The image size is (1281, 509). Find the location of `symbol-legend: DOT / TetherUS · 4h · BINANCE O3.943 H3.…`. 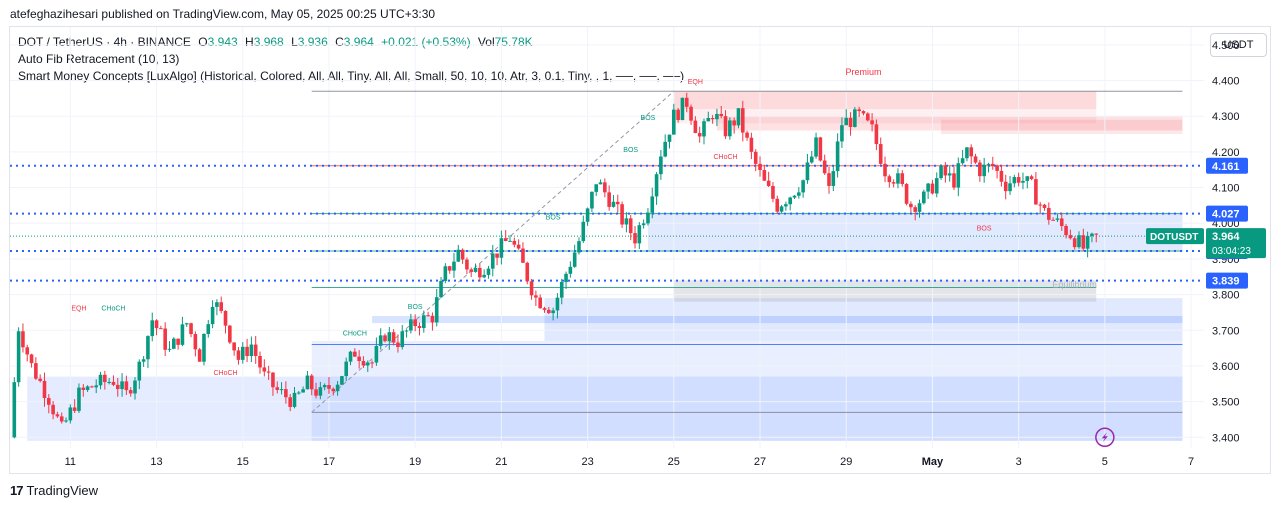

symbol-legend: DOT / TetherUS · 4h · BINANCE O3.943 H3.… is located at coordinates (275, 42).